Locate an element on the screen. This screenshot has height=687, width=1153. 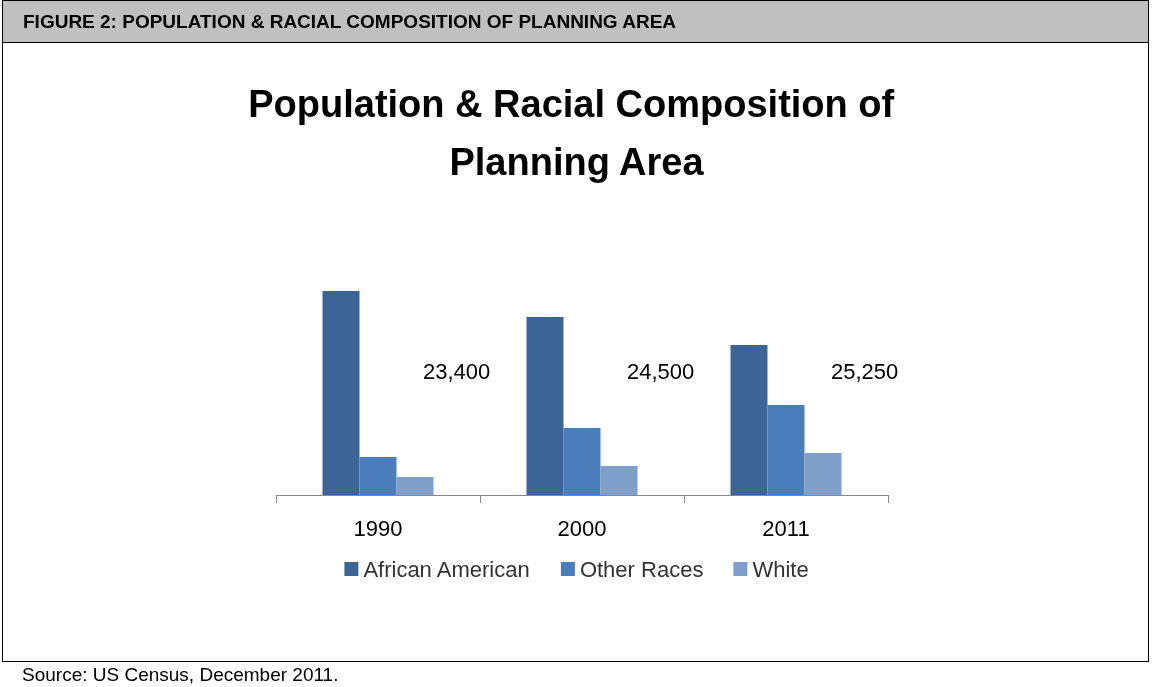
source-note: Source: US Census, December 2011. is located at coordinates (180, 675).